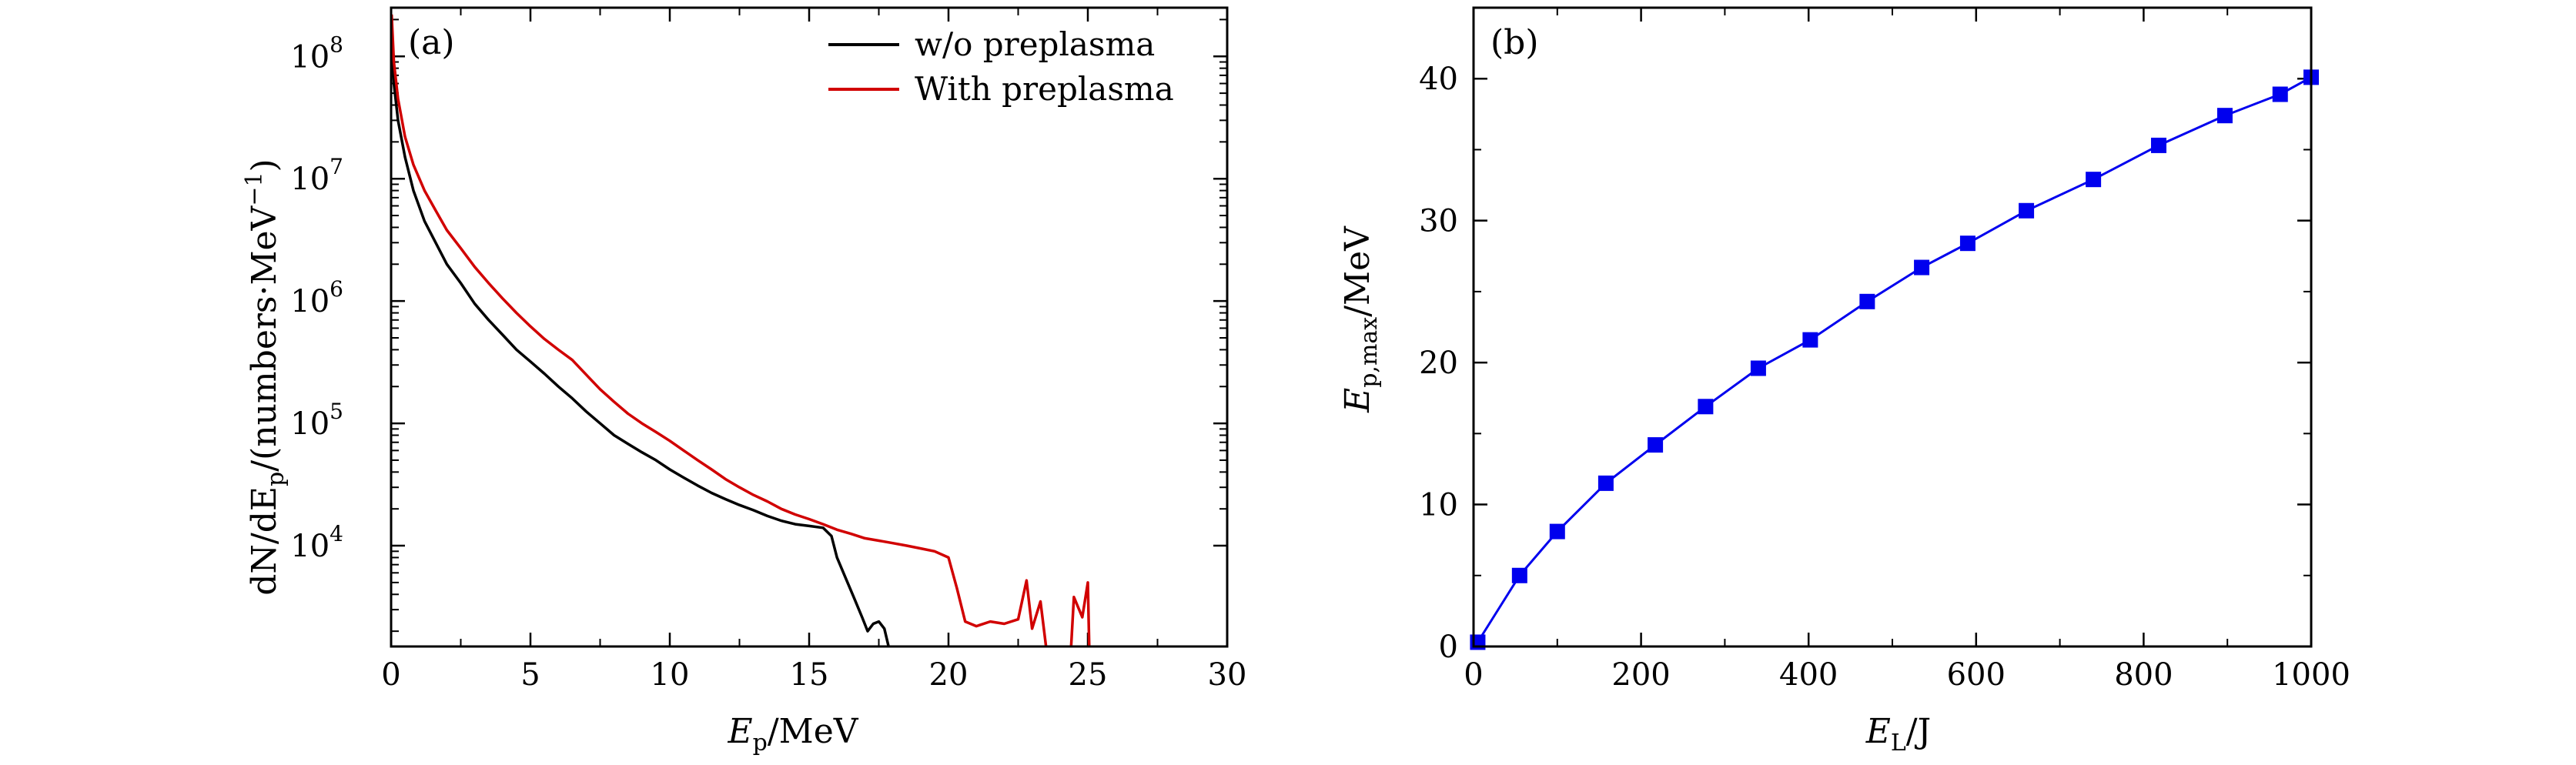  I want to click on panel-b-y-tick-label: 30, so click(1439, 222).